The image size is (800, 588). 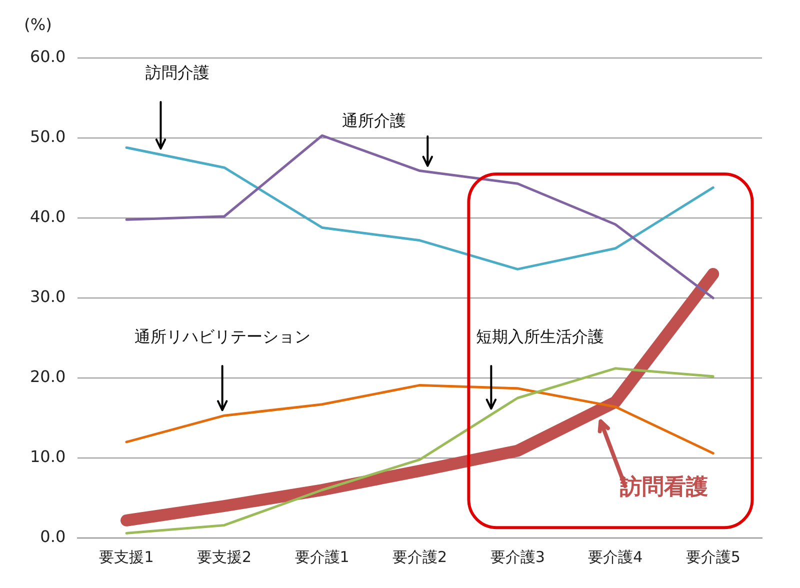 What do you see at coordinates (48, 296) in the screenshot?
I see `y-tick-label: 30.0` at bounding box center [48, 296].